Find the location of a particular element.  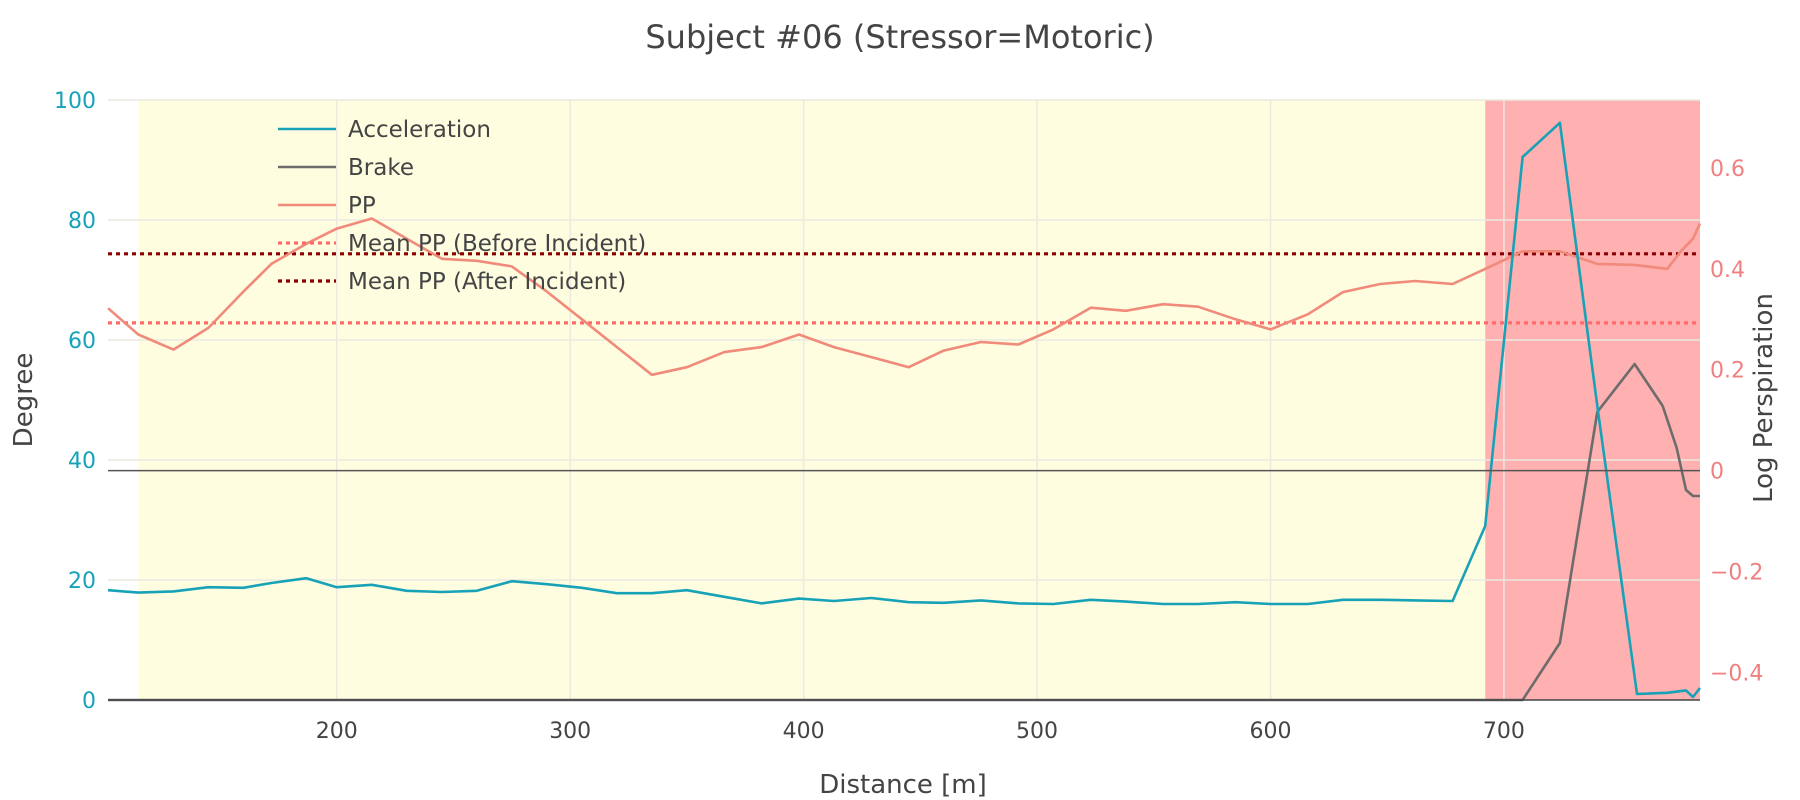

x-tick-label: 200 is located at coordinates (337, 731).